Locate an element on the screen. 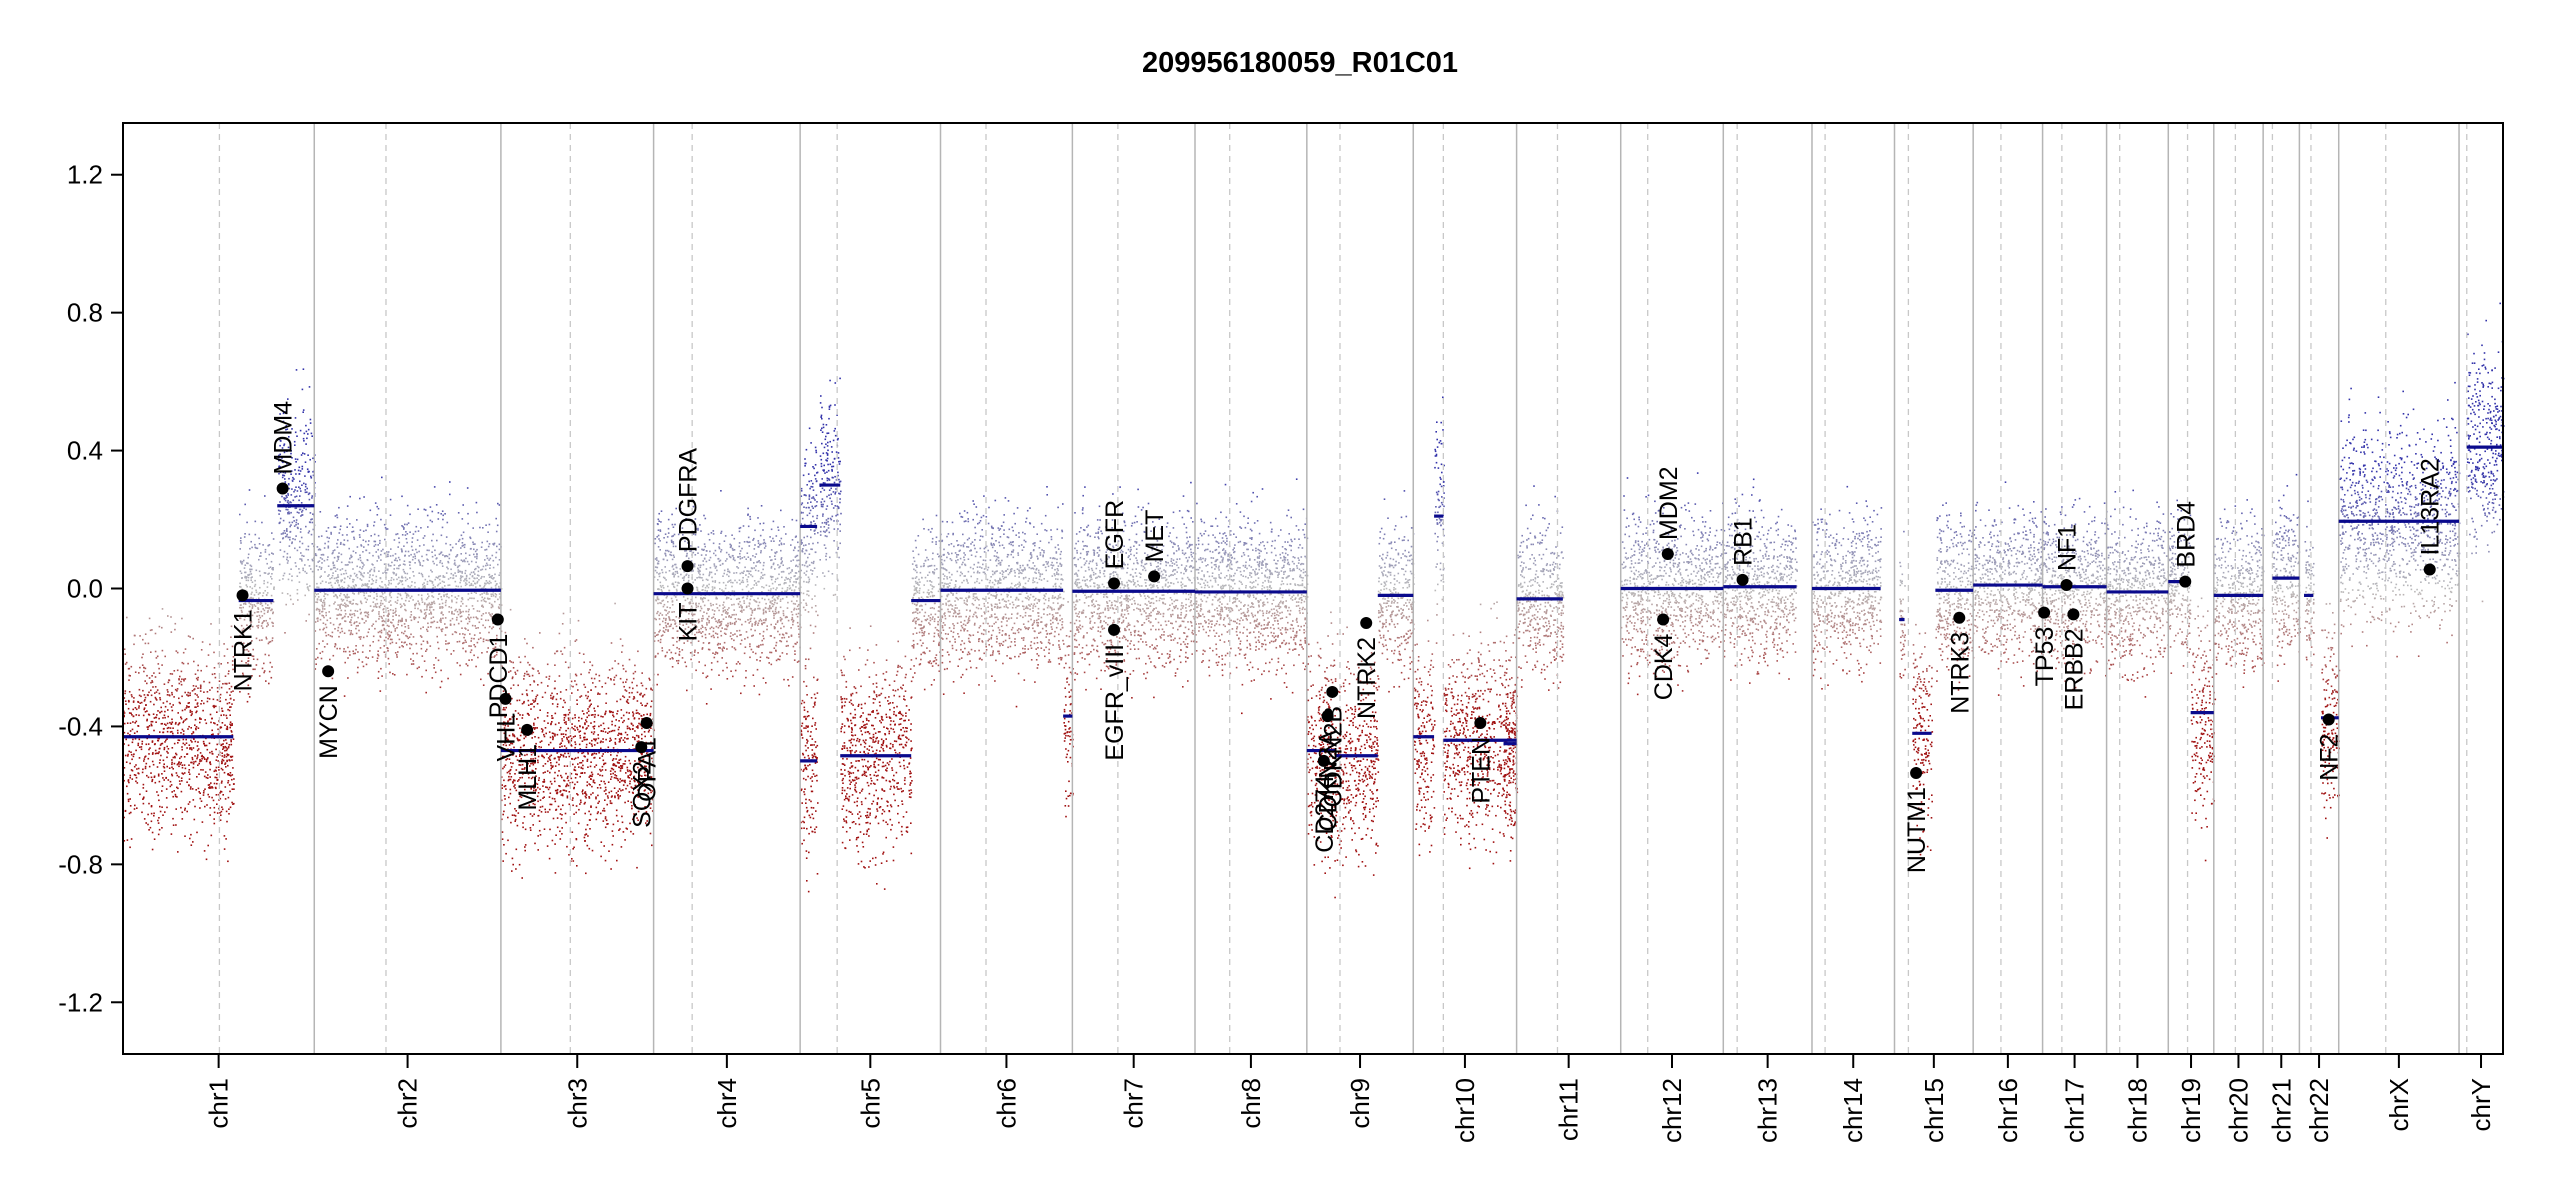 Image resolution: width=2550 pixels, height=1200 pixels. x-tick-label-chr16: chr16 is located at coordinates (2008, 1110).